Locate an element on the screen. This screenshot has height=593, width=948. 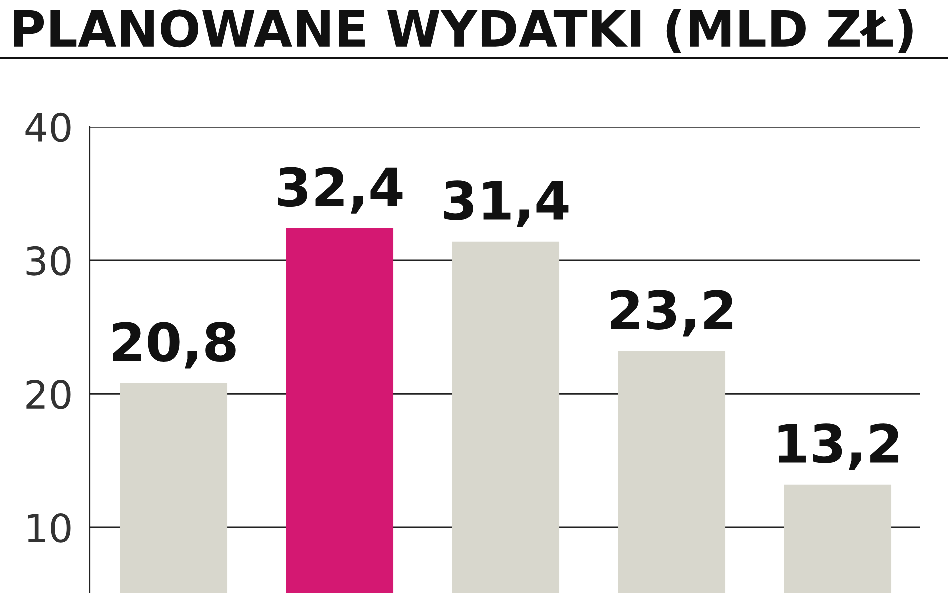
data-label: 20,8 is located at coordinates (174, 345).